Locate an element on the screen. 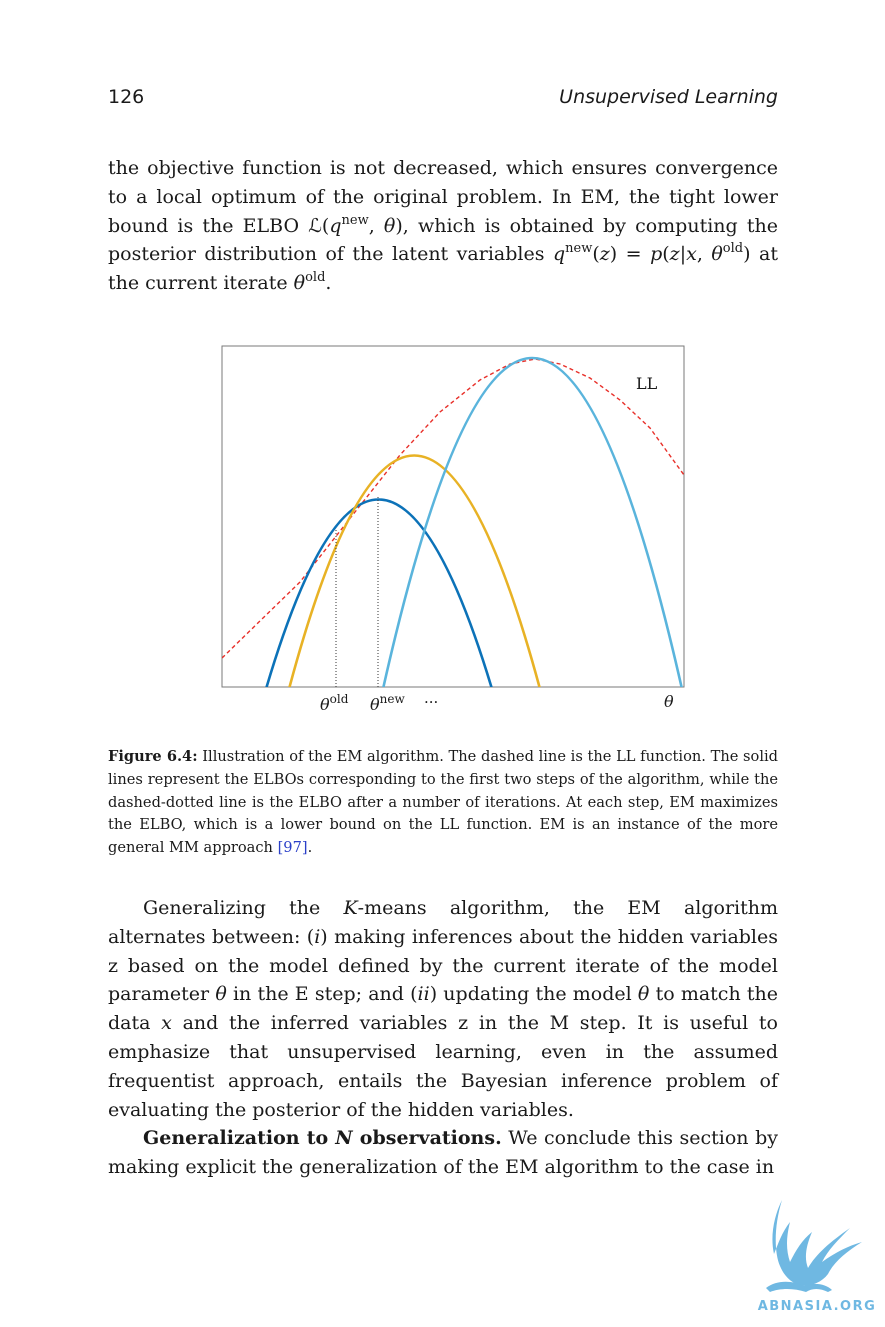 The width and height of the screenshot is (885, 1327). elbo-first-curve is located at coordinates (379, 592).